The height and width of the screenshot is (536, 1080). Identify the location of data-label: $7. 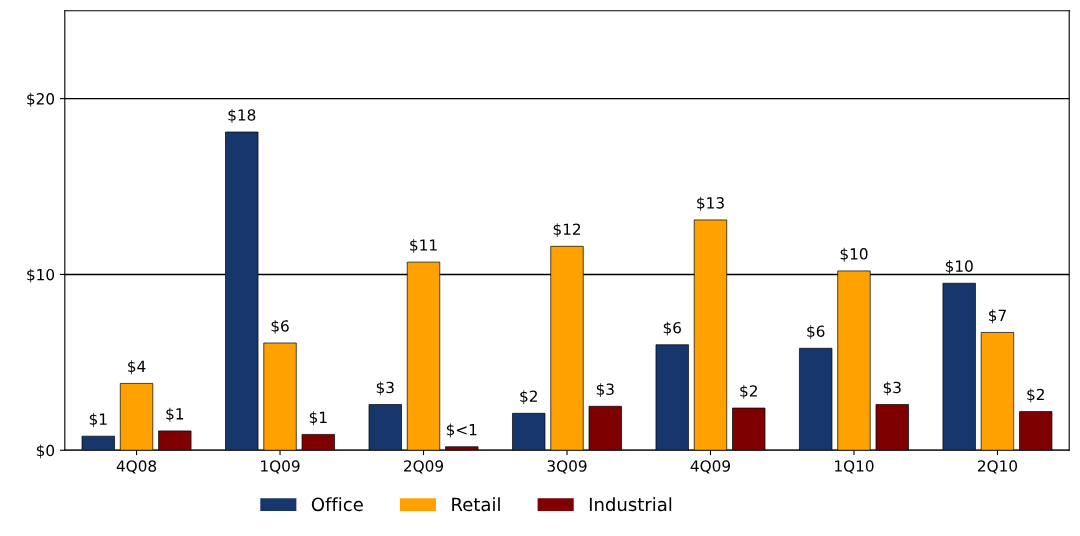
(997, 316).